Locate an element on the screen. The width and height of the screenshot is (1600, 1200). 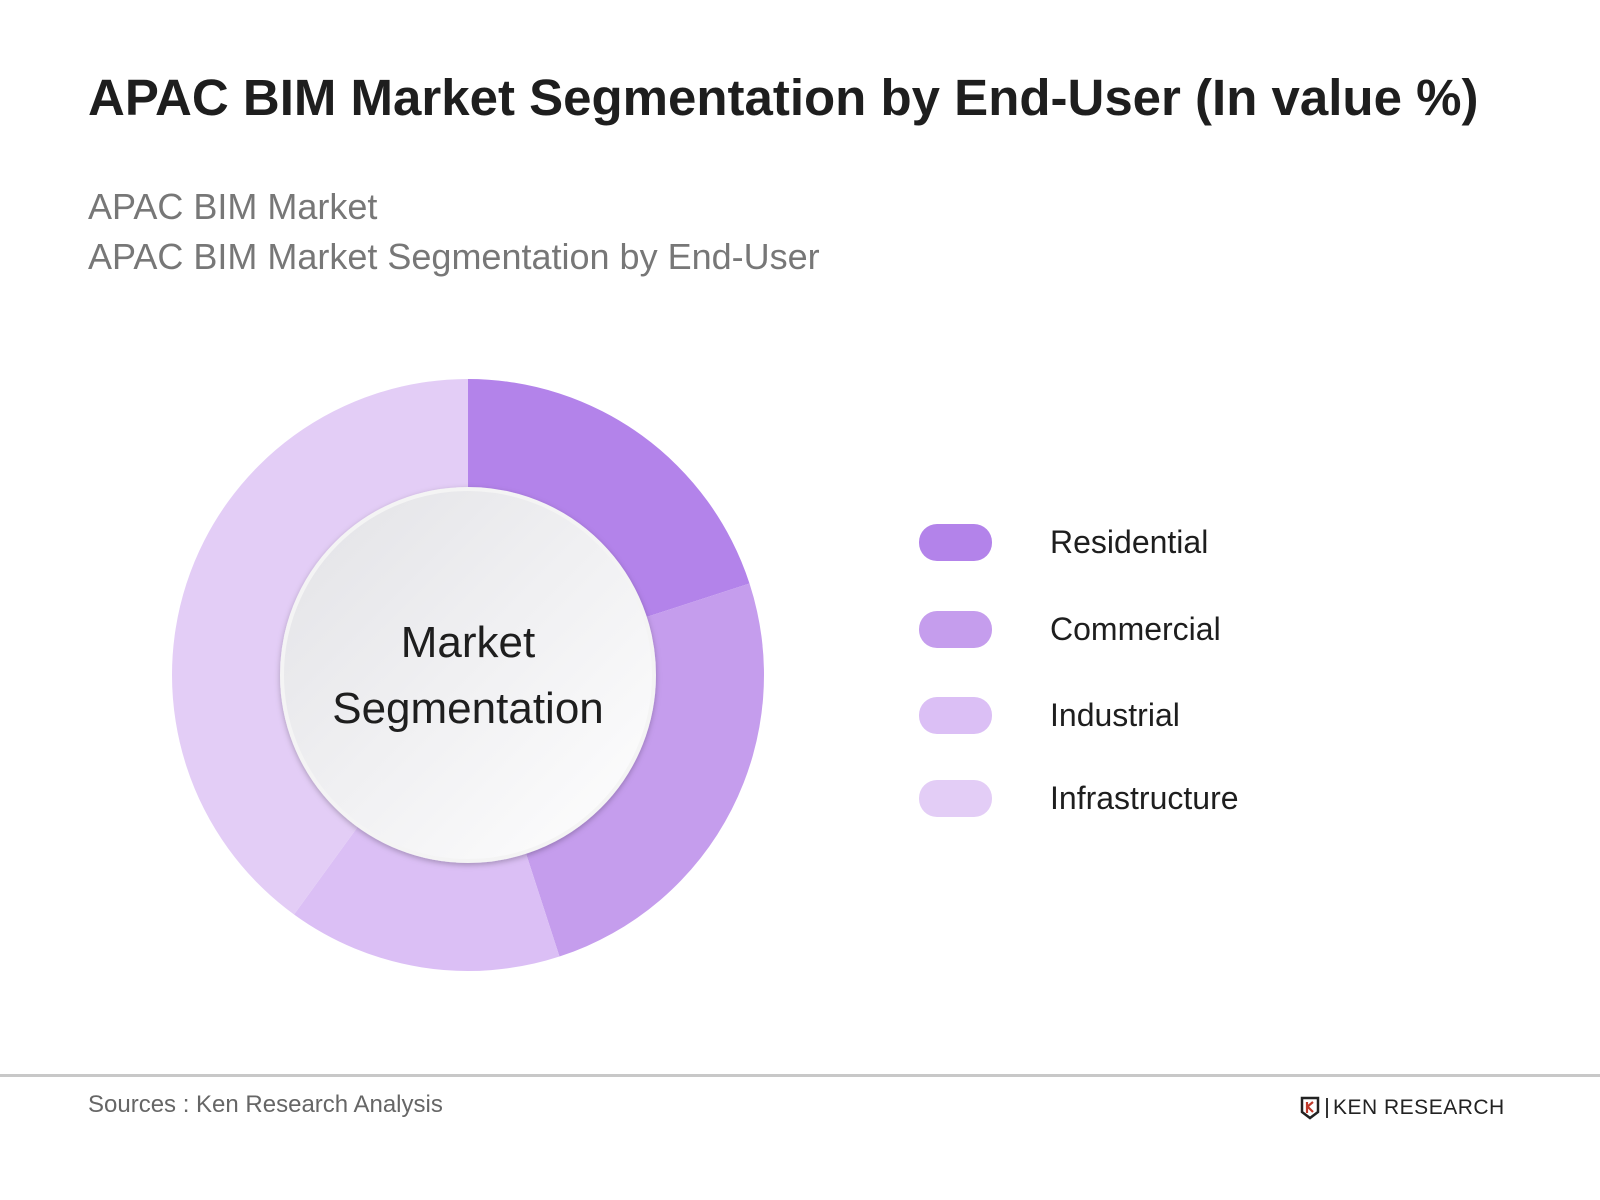
logo-text: KEN RESEARCH is located at coordinates (1415, 1107).